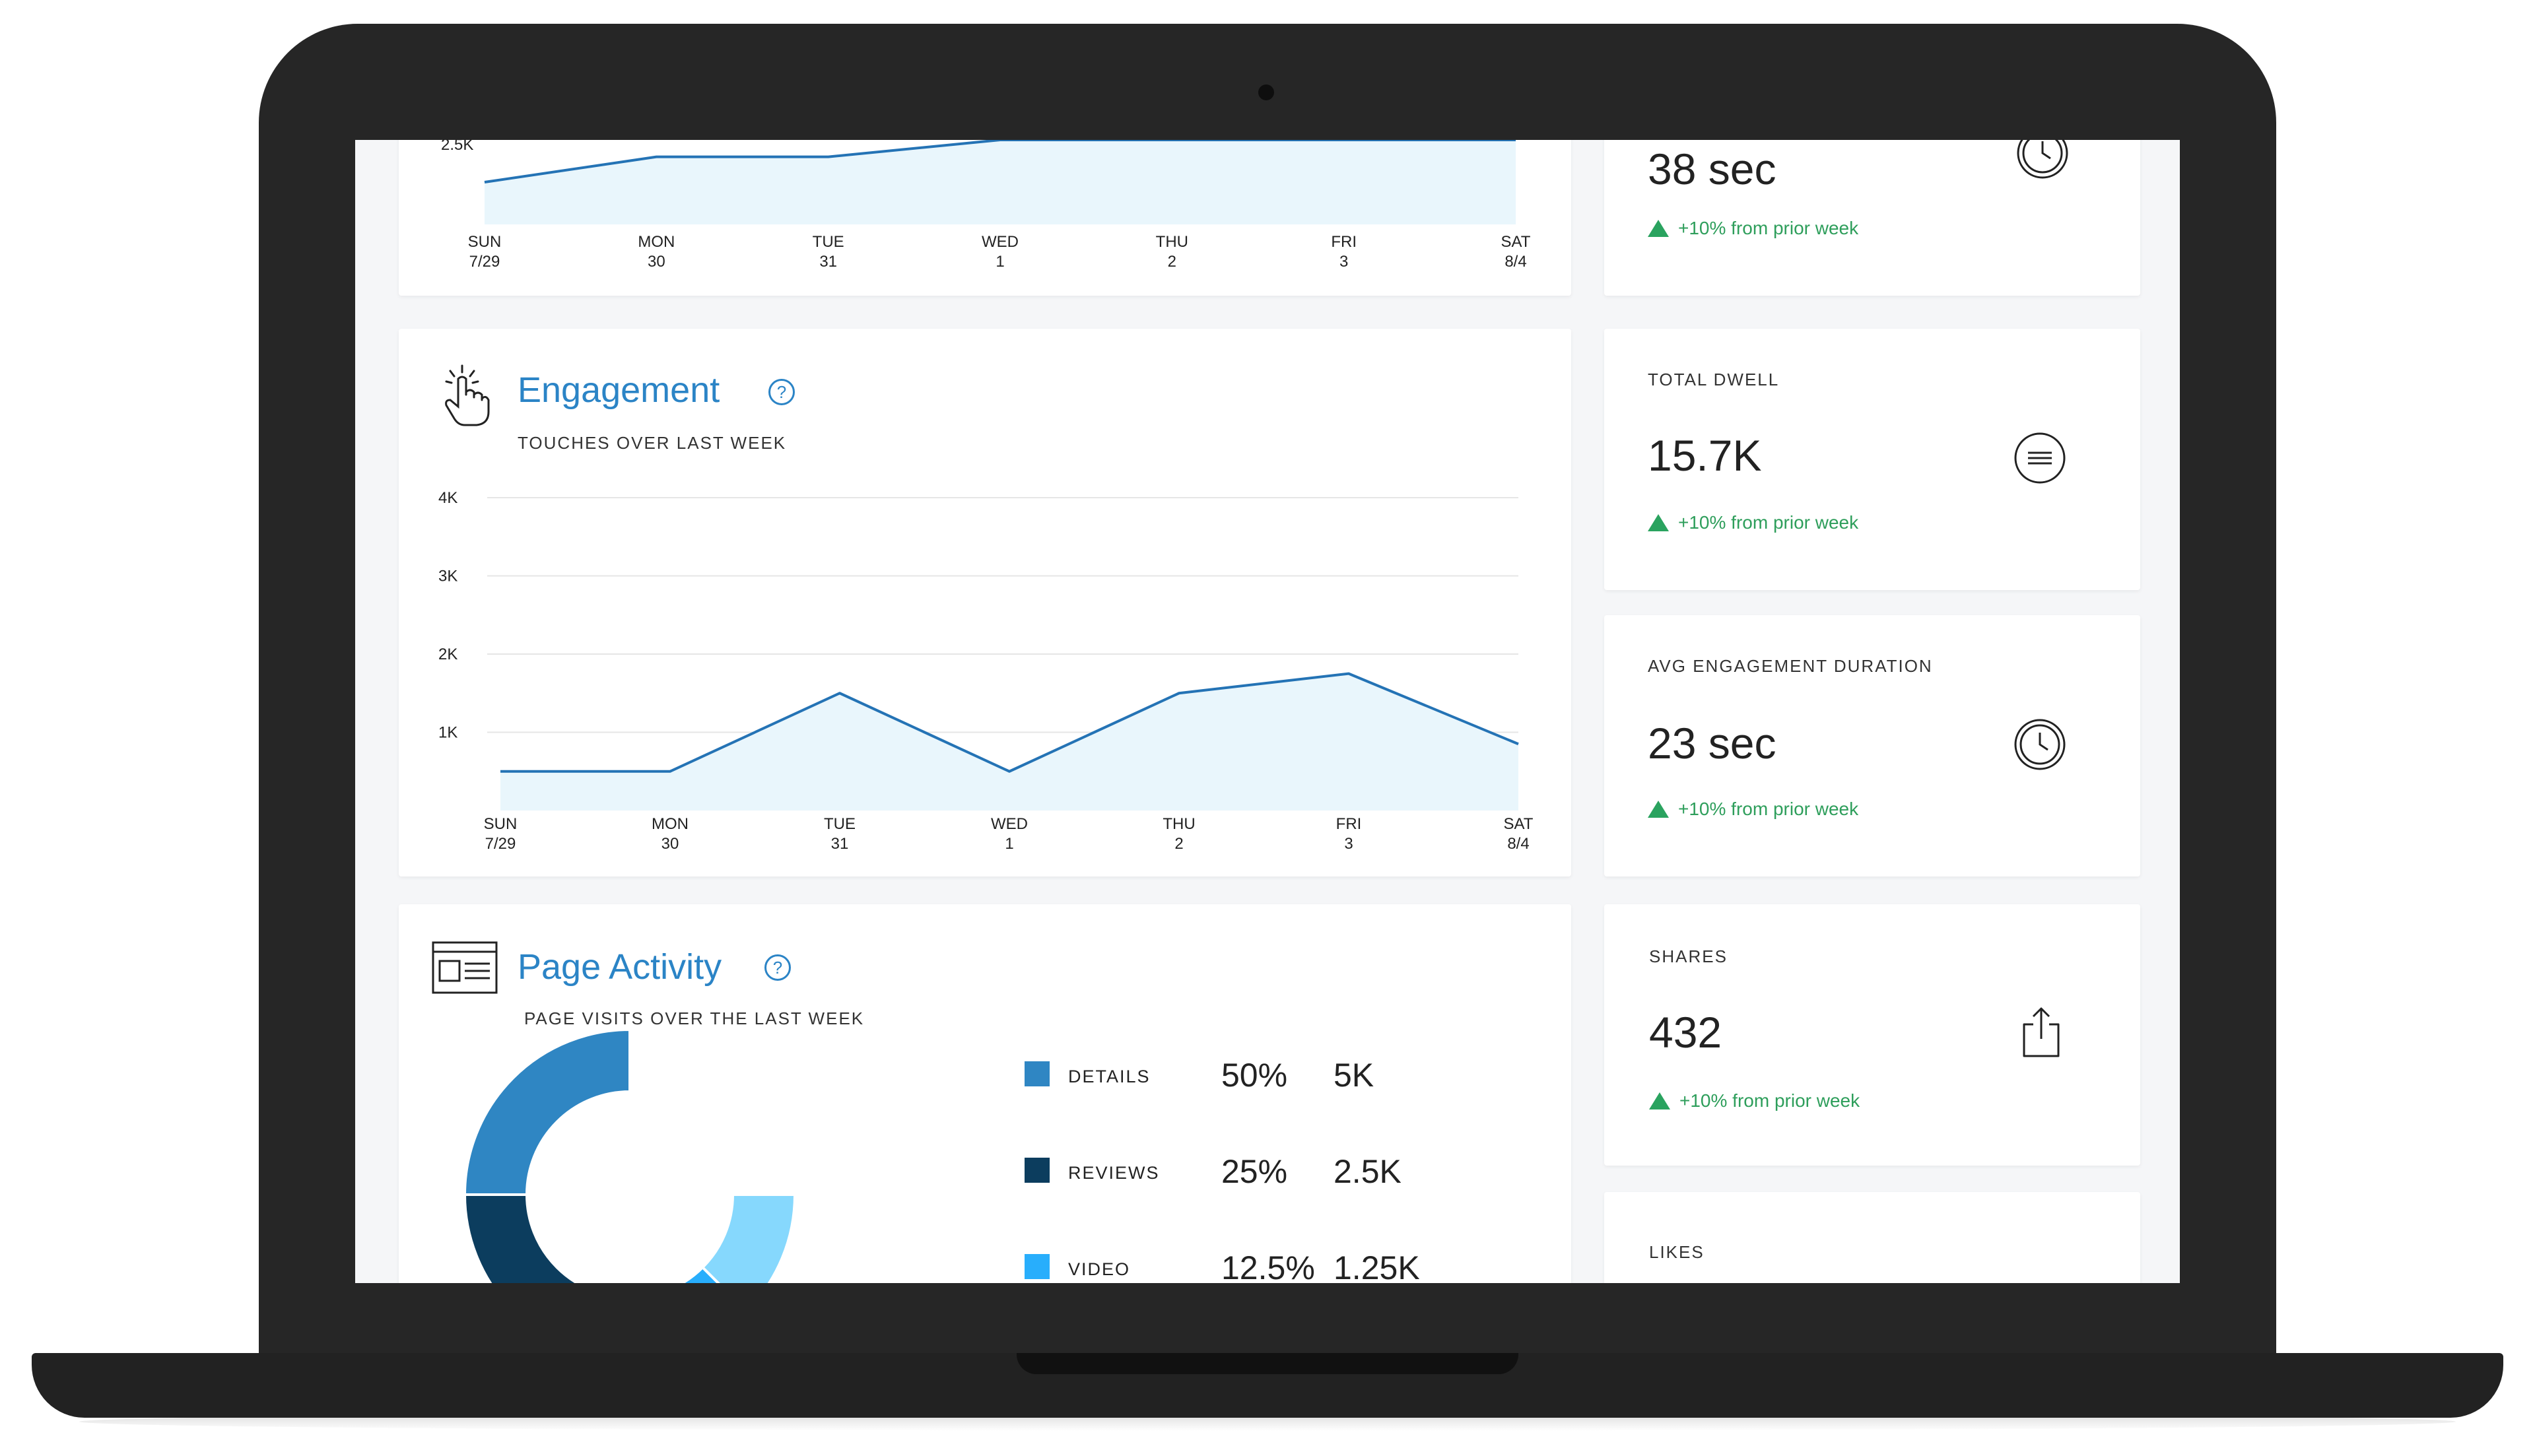  I want to click on legend-value-details: 5K, so click(1354, 1075).